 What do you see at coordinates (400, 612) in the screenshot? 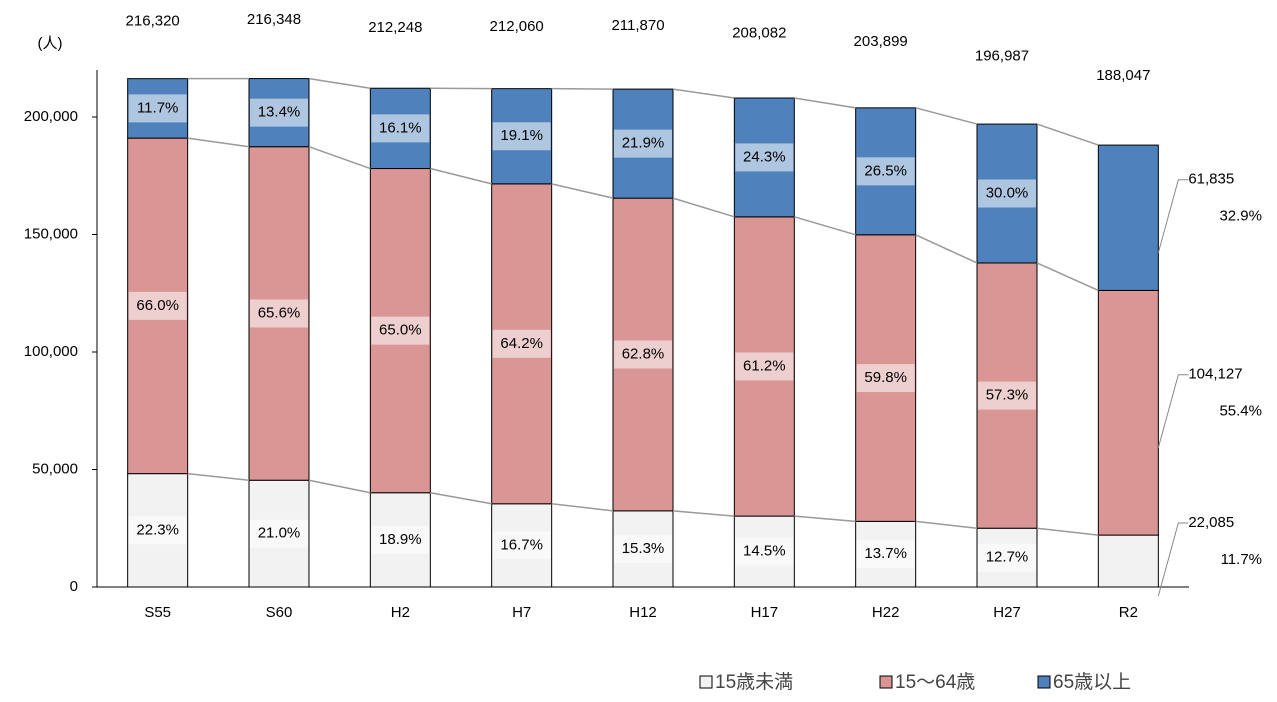
I see `x-tick-label: H2` at bounding box center [400, 612].